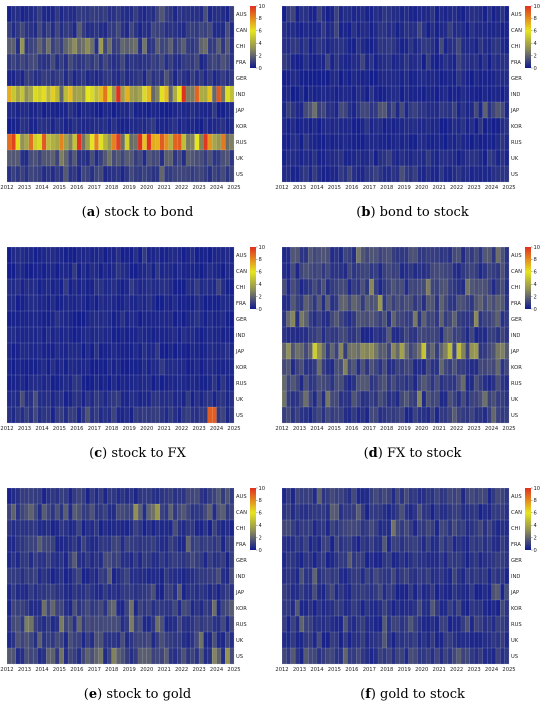  Describe the element at coordinates (240, 577) in the screenshot. I see `row-label: IND` at that location.